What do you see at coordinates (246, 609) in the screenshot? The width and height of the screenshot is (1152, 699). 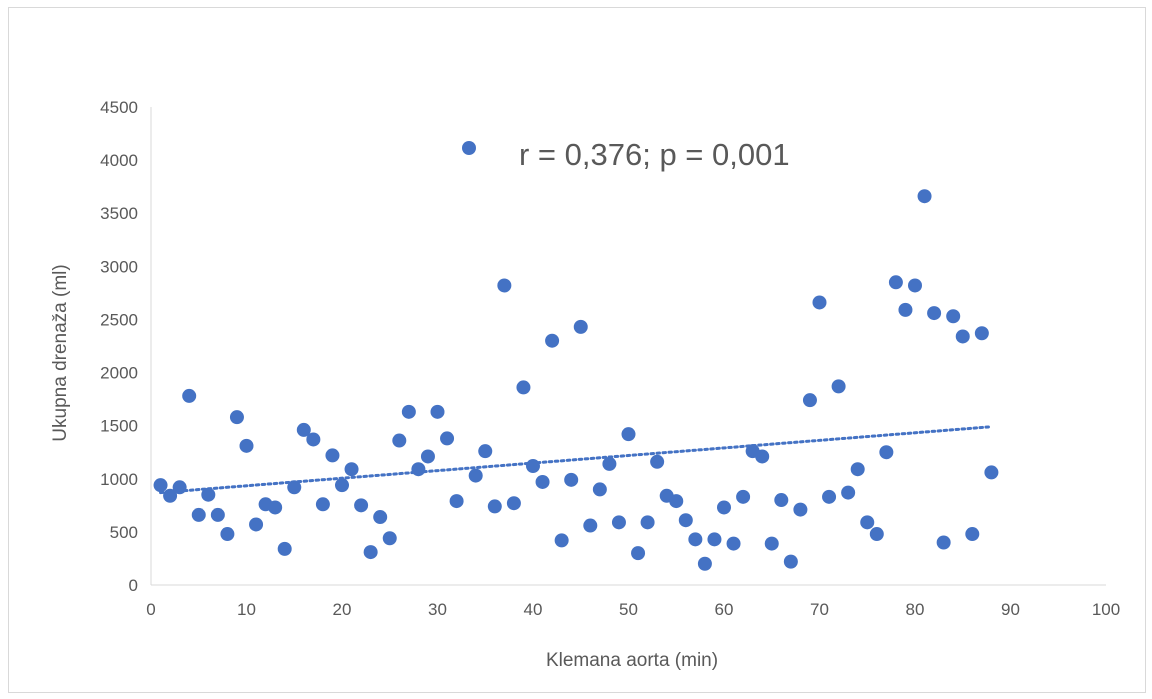 I see `x-tick-label: 10` at bounding box center [246, 609].